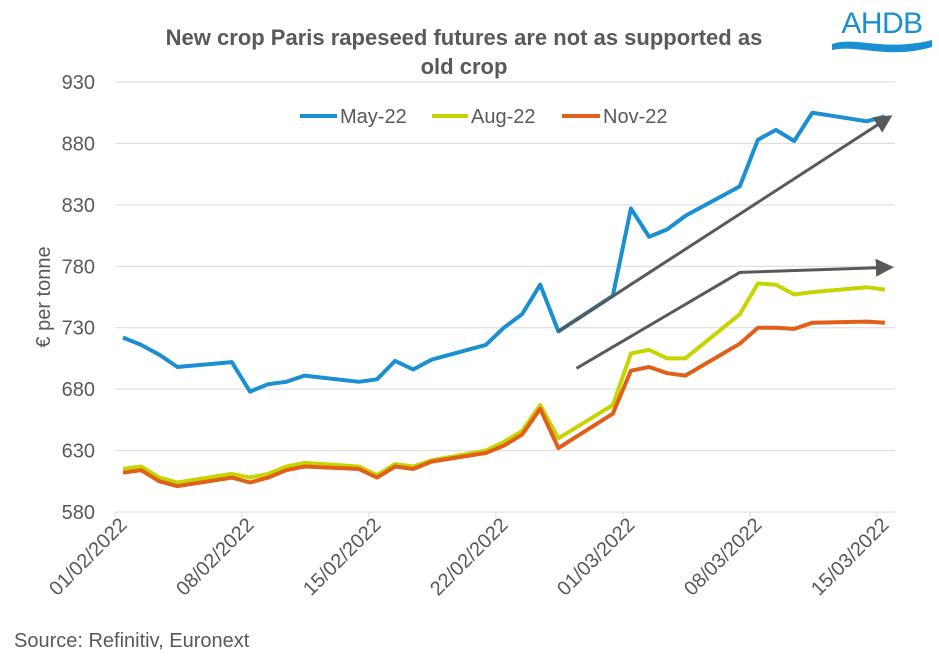  What do you see at coordinates (78, 513) in the screenshot?
I see `y-tick-label: 580` at bounding box center [78, 513].